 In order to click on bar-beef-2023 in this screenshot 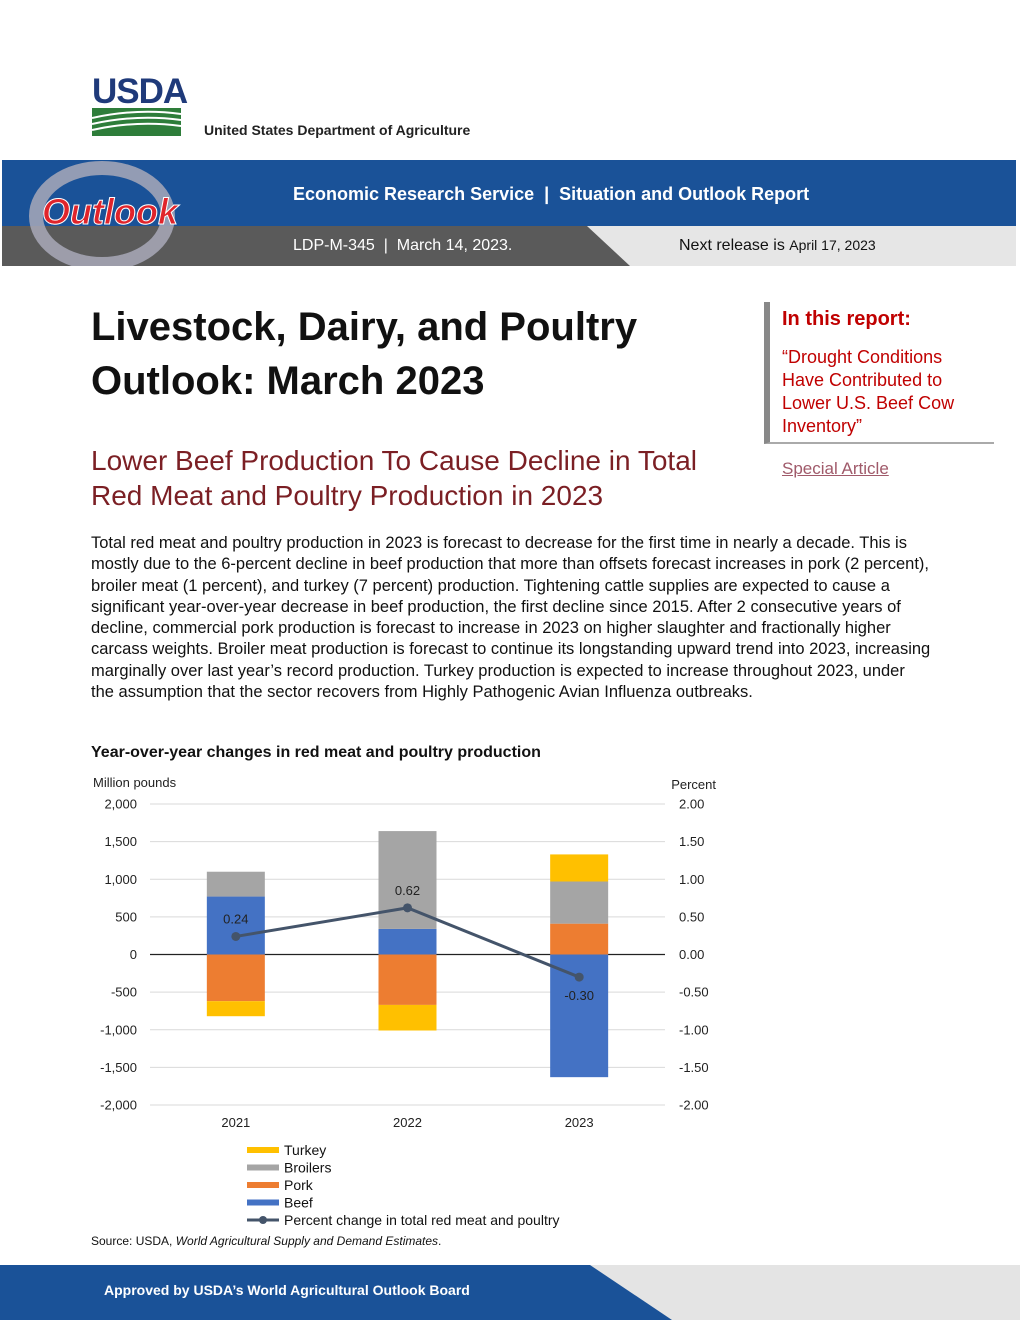, I will do `click(579, 1016)`.